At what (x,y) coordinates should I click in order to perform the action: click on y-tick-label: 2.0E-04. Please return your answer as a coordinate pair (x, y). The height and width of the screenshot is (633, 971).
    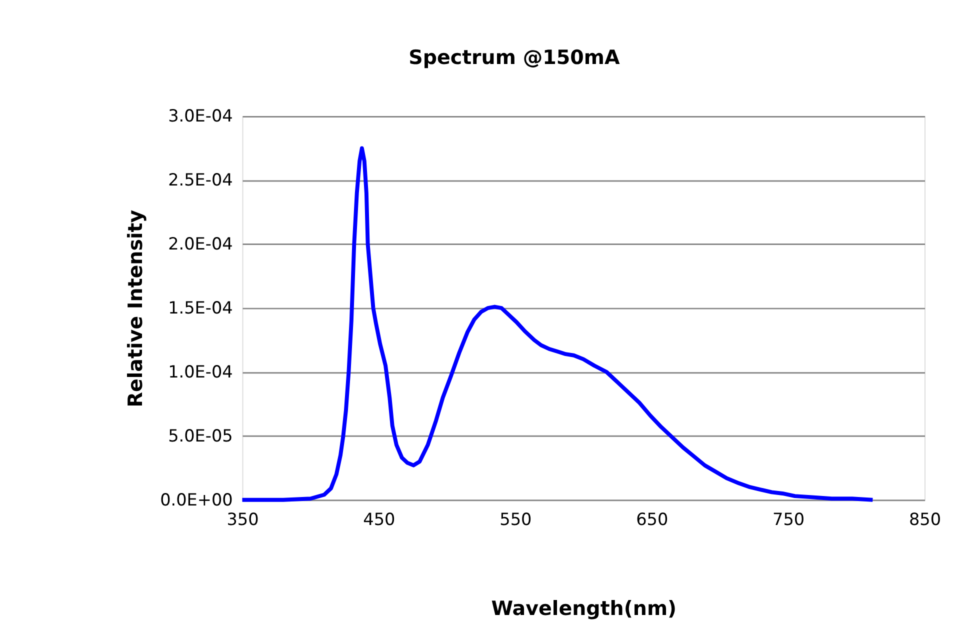
    Looking at the image, I should click on (200, 244).